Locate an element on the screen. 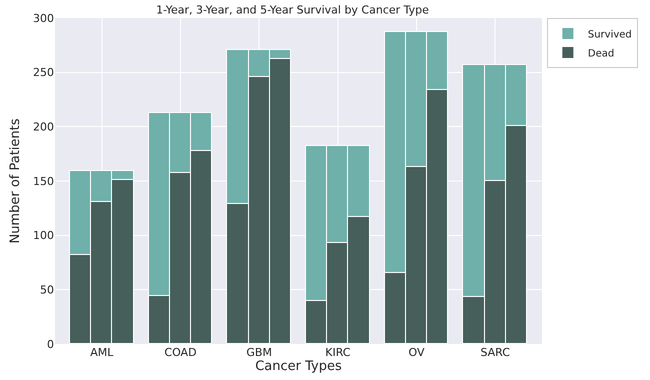  y-tick-label: 0 is located at coordinates (50, 344).